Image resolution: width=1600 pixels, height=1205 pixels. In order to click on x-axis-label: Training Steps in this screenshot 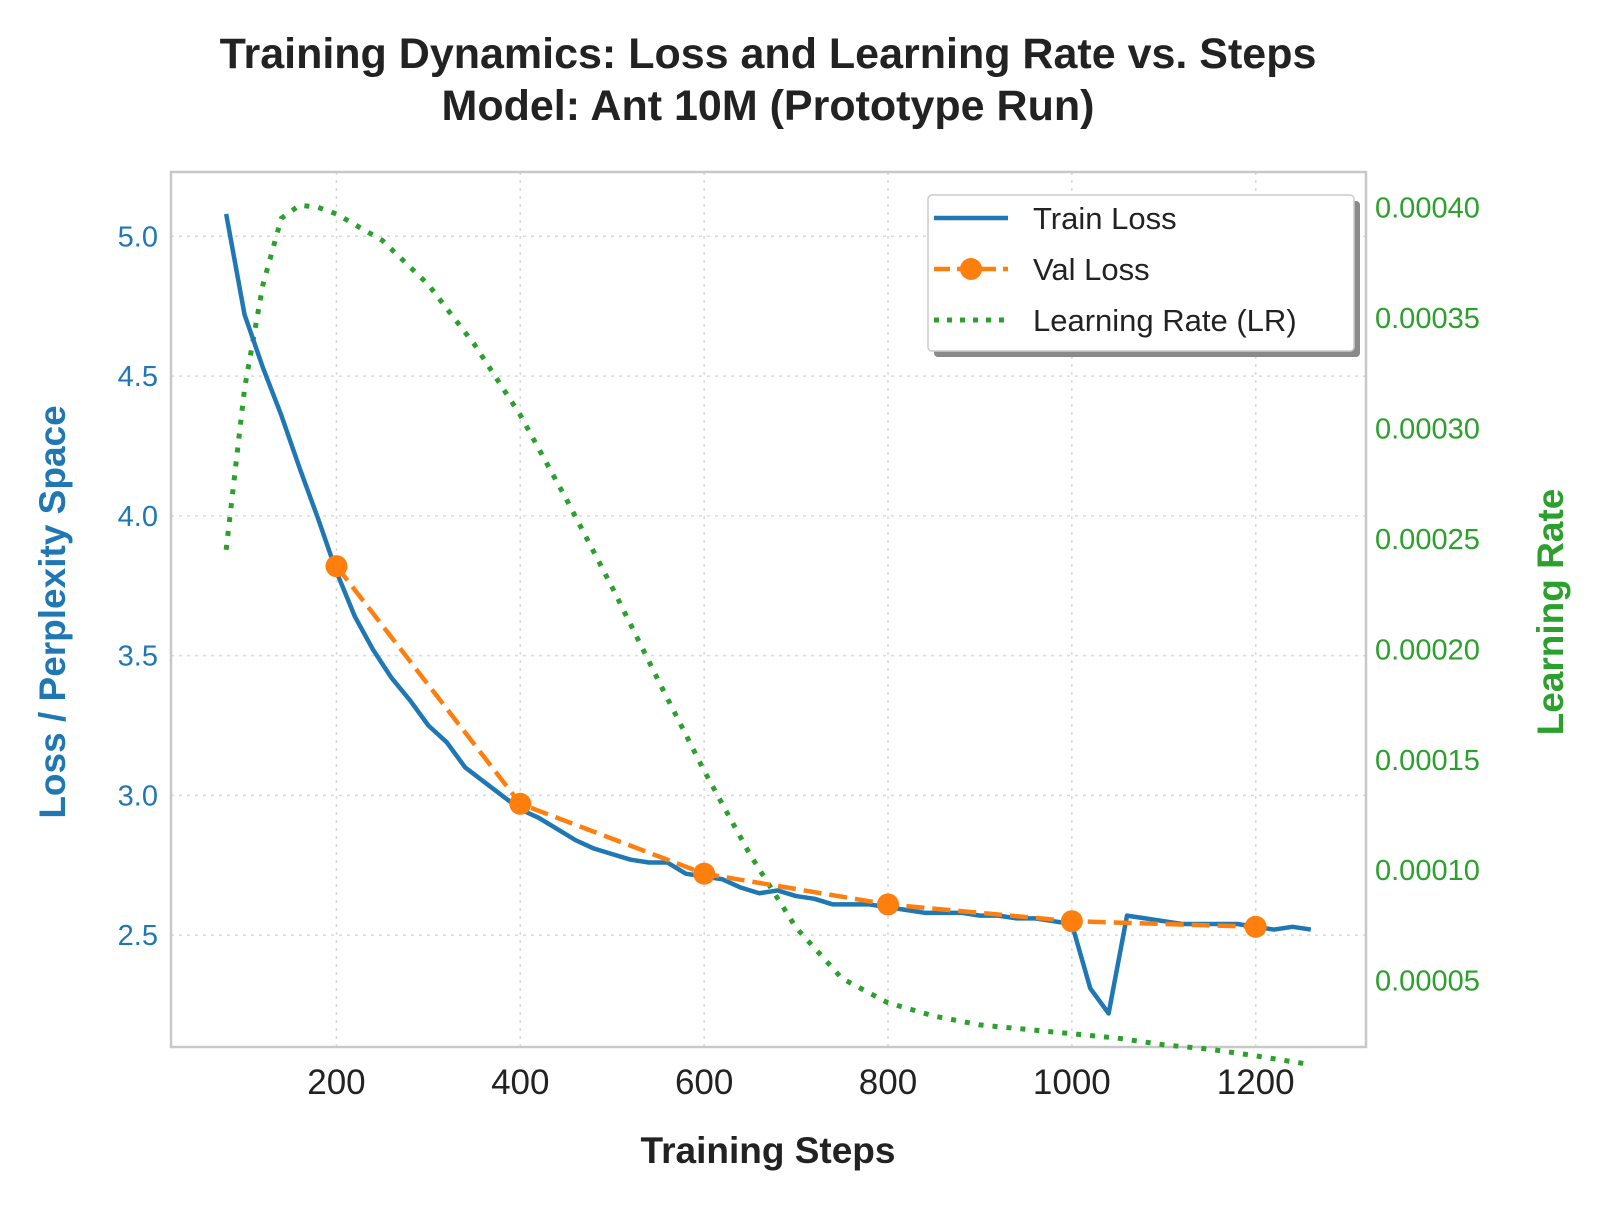, I will do `click(768, 1150)`.